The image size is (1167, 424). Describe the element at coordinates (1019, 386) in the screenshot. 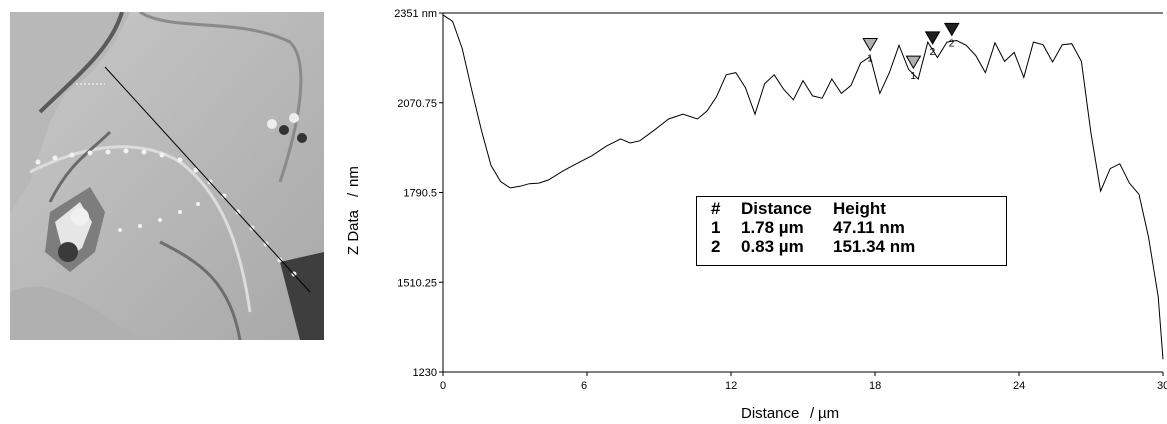

I see `x-tick-label: 24` at that location.